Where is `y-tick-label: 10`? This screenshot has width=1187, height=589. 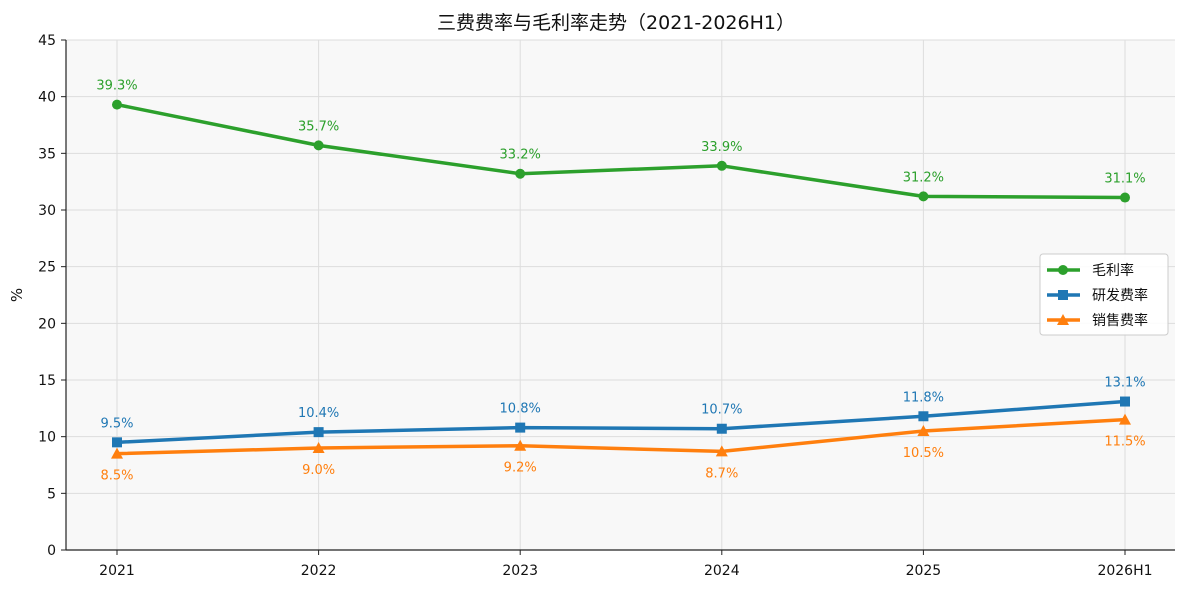 y-tick-label: 10 is located at coordinates (47, 438).